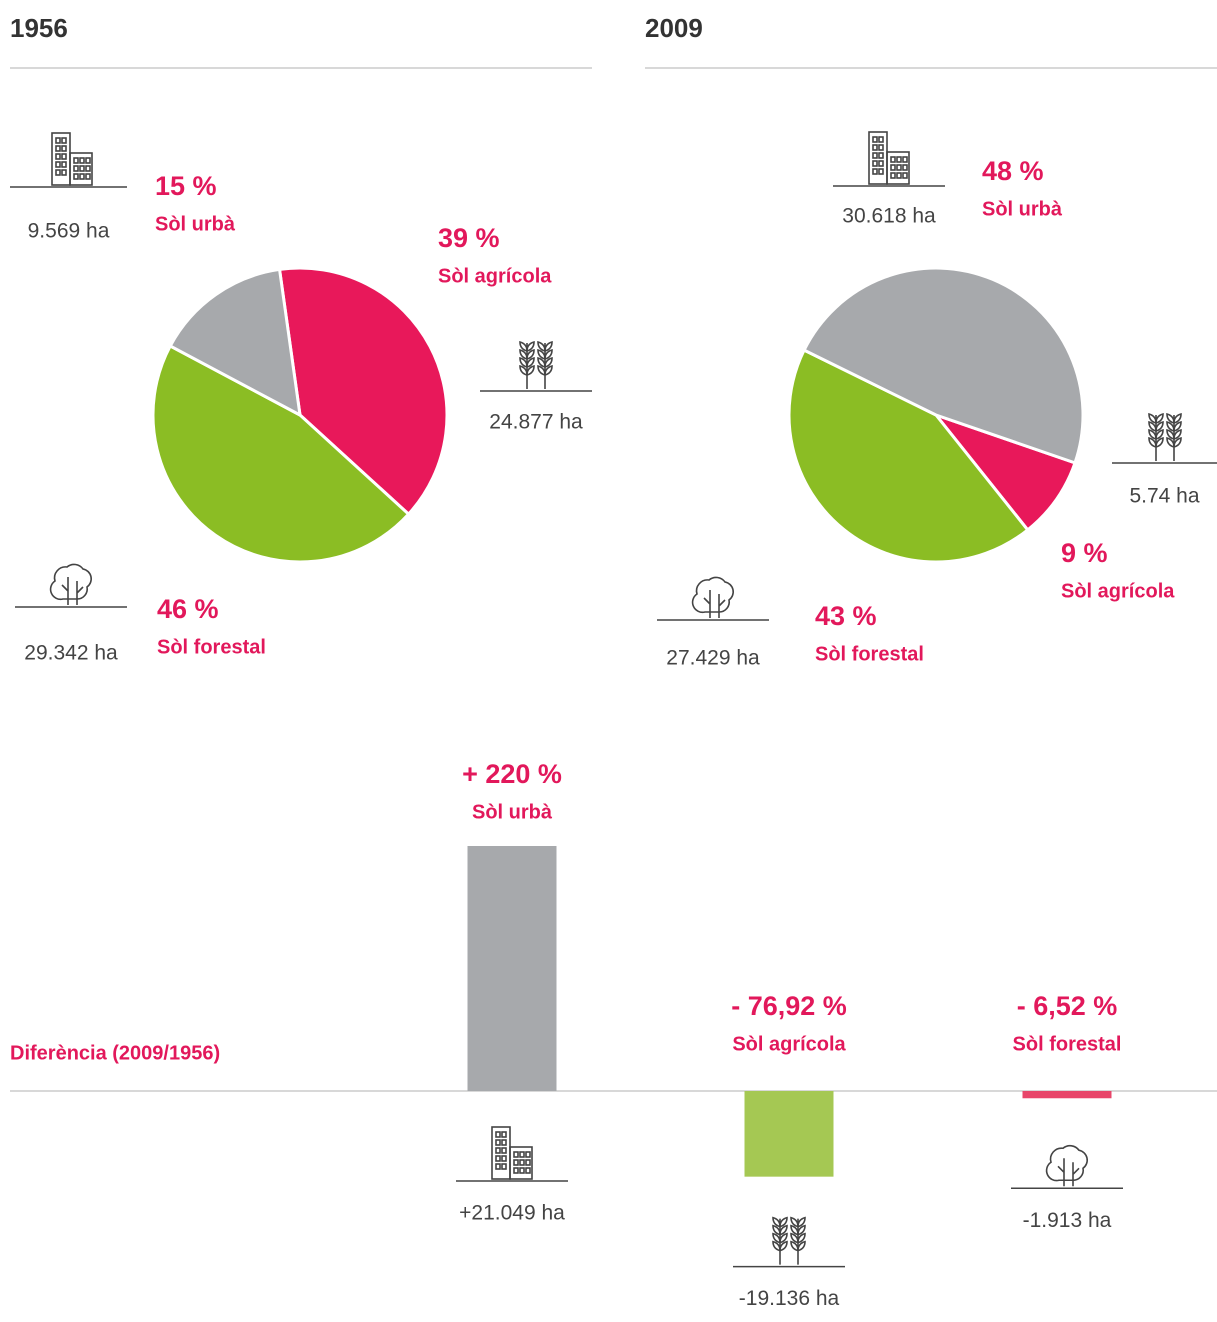  Describe the element at coordinates (713, 658) in the screenshot. I see `area-label: 27.429 ha` at that location.